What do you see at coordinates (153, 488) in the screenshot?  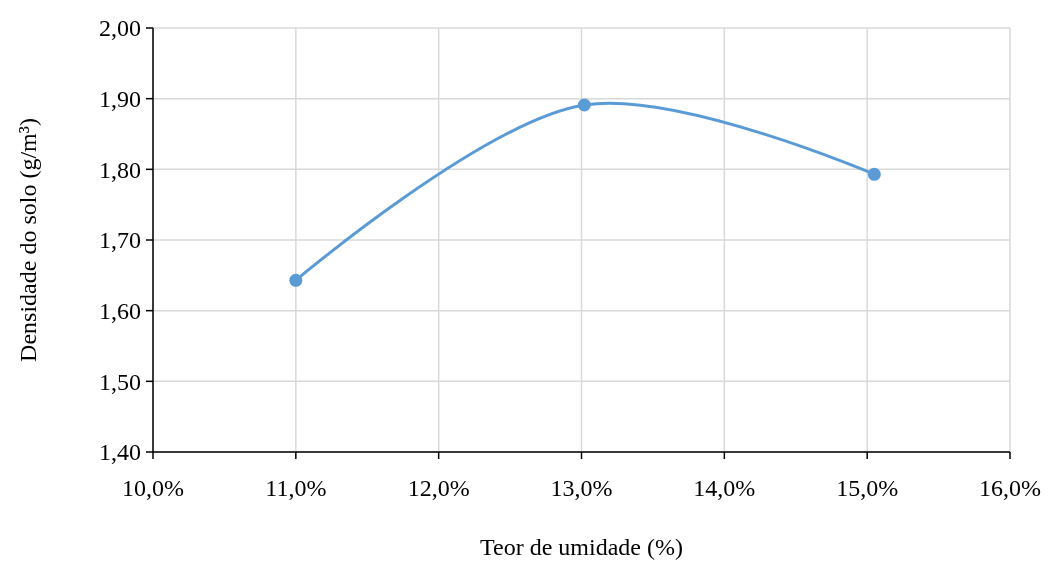 I see `x-tick-label: 10,0%` at bounding box center [153, 488].